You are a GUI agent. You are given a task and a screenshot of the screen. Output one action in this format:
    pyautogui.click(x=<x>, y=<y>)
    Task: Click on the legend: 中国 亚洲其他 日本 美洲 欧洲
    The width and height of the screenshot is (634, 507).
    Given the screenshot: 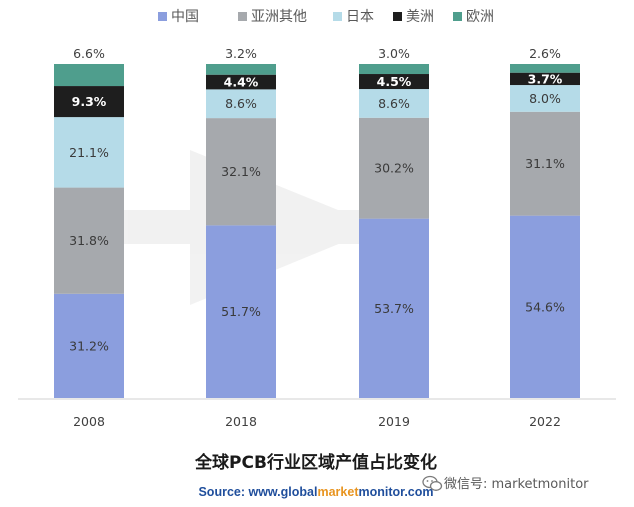 What is the action you would take?
    pyautogui.click(x=326, y=17)
    